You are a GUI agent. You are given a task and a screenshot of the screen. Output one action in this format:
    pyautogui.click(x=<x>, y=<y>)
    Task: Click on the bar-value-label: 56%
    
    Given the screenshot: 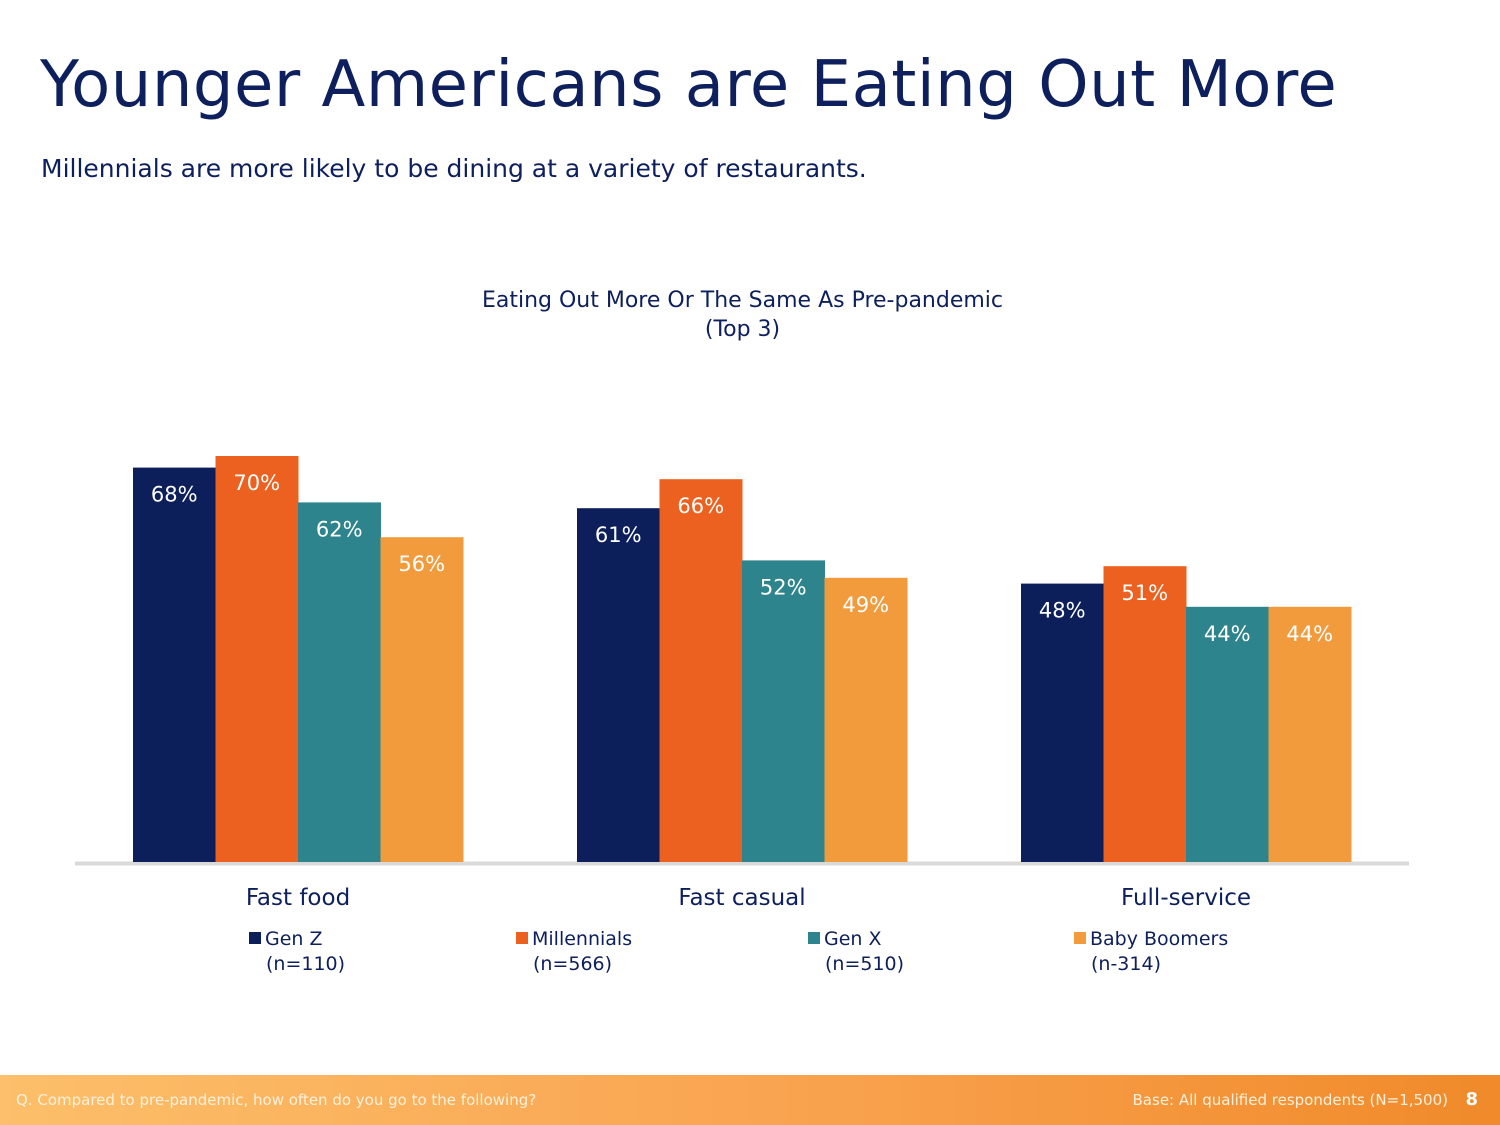 What is the action you would take?
    pyautogui.click(x=421, y=564)
    